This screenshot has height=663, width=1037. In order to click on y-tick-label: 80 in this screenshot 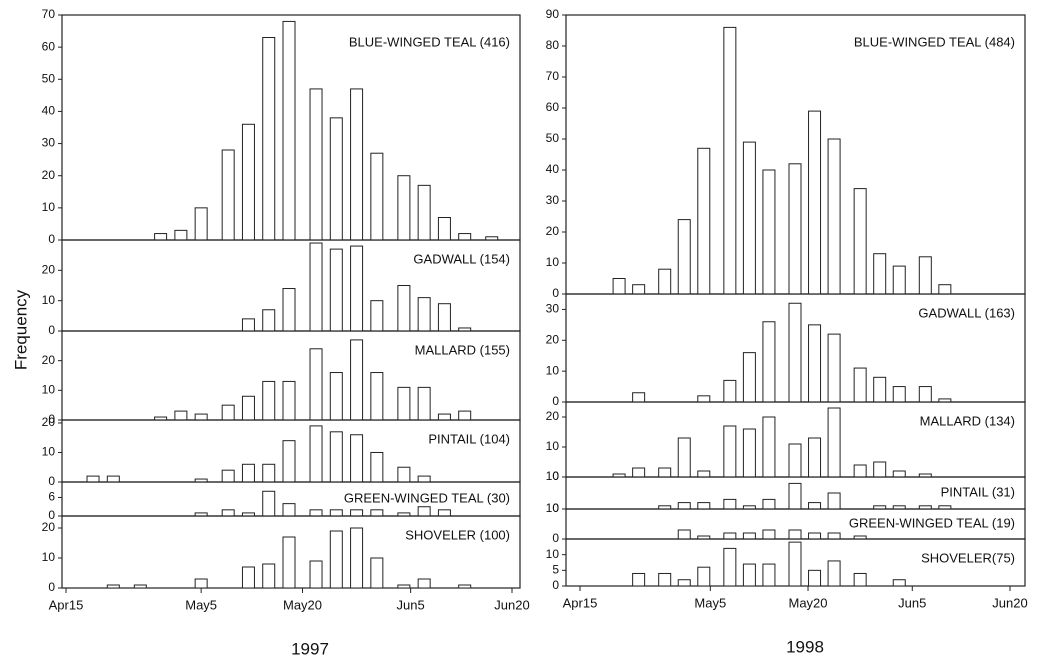, I will do `click(553, 45)`.